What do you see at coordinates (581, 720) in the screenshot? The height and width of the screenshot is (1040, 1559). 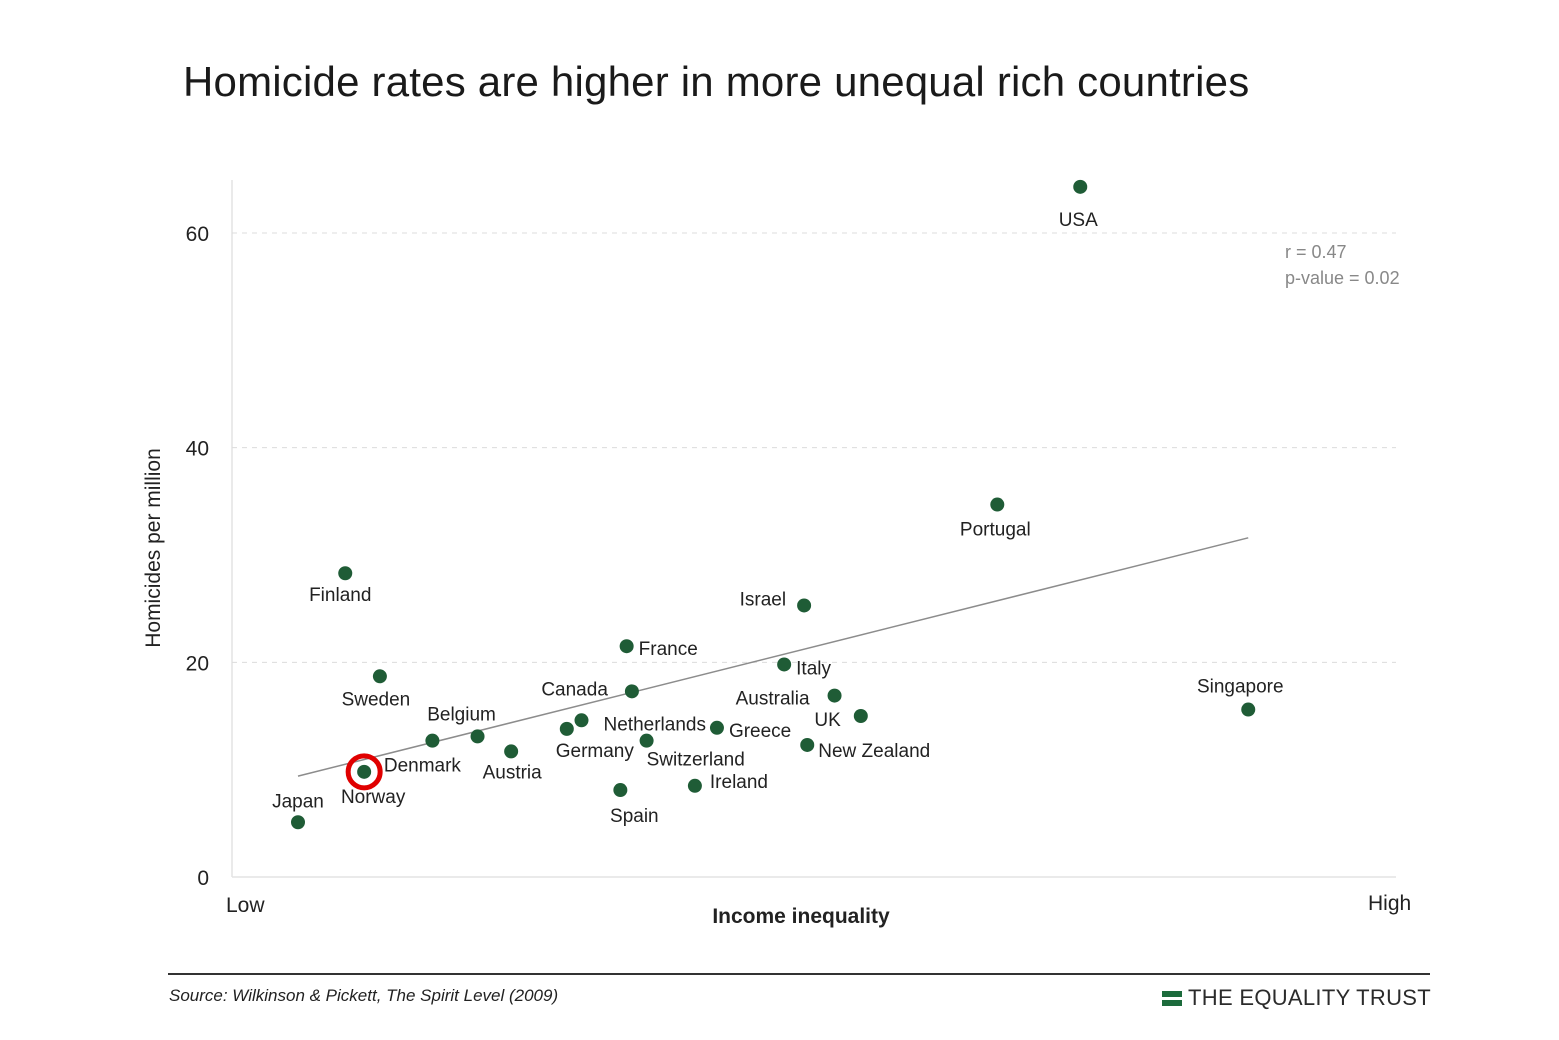 I see `point-netherlands` at bounding box center [581, 720].